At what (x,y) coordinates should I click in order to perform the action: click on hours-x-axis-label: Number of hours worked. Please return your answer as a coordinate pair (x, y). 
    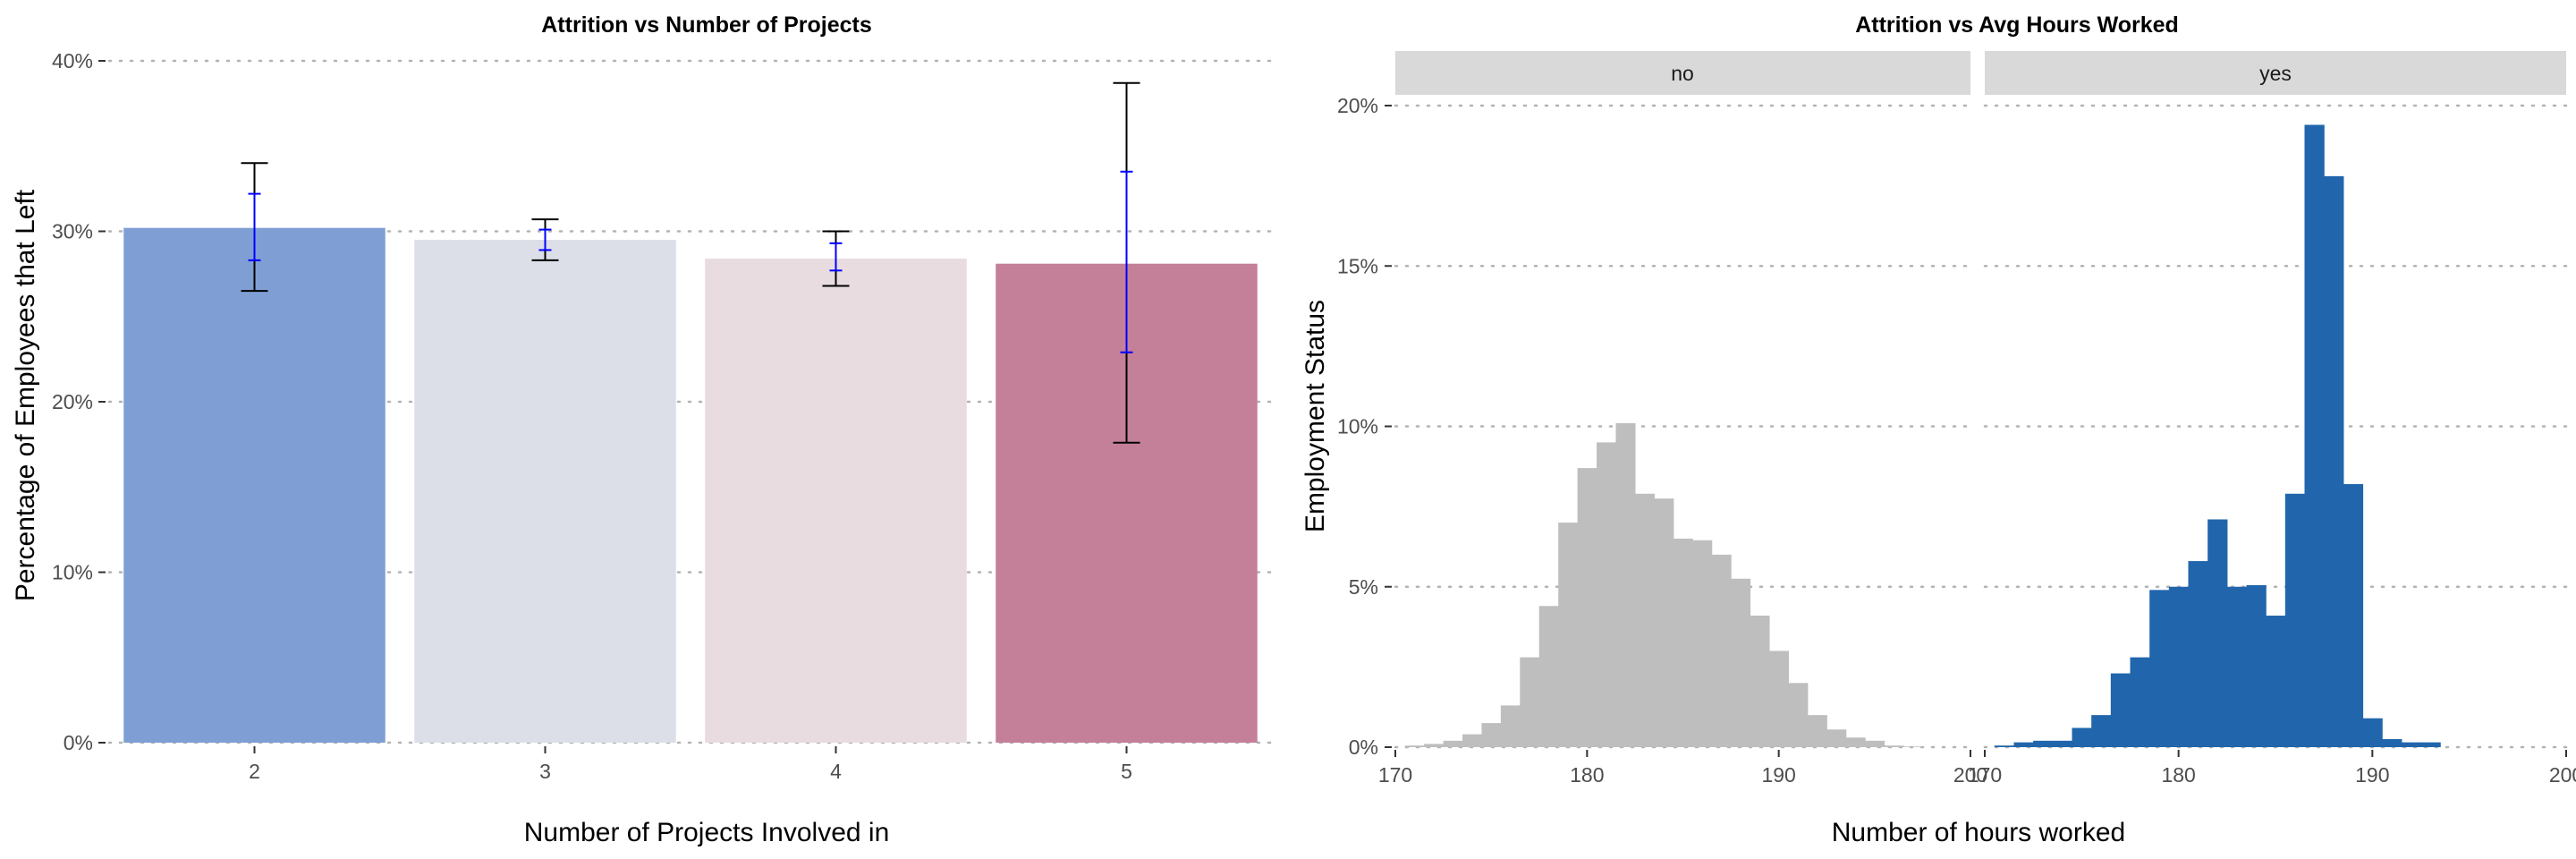
    Looking at the image, I should click on (1978, 832).